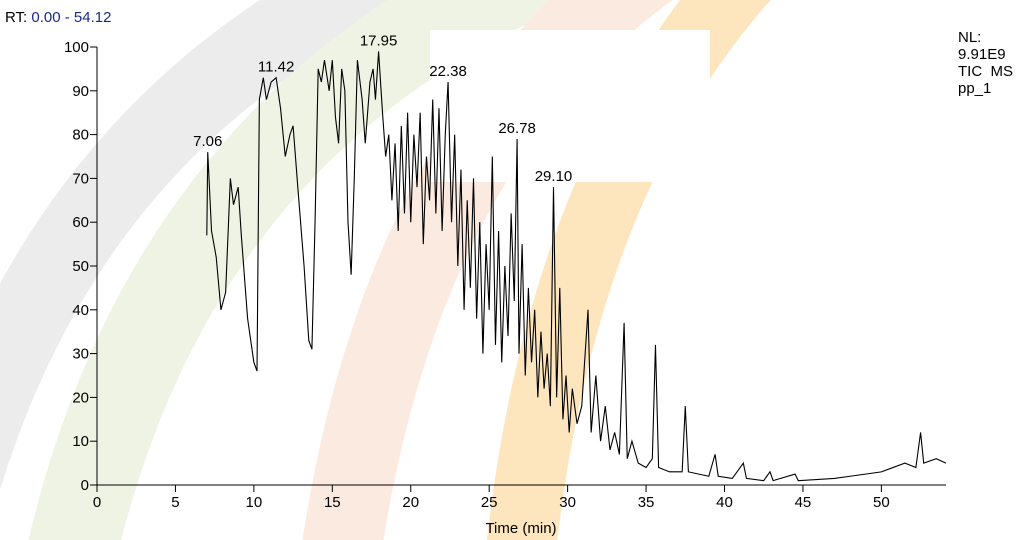 The height and width of the screenshot is (540, 1031). What do you see at coordinates (16, 17) in the screenshot?
I see `rt-prefix: RT:` at bounding box center [16, 17].